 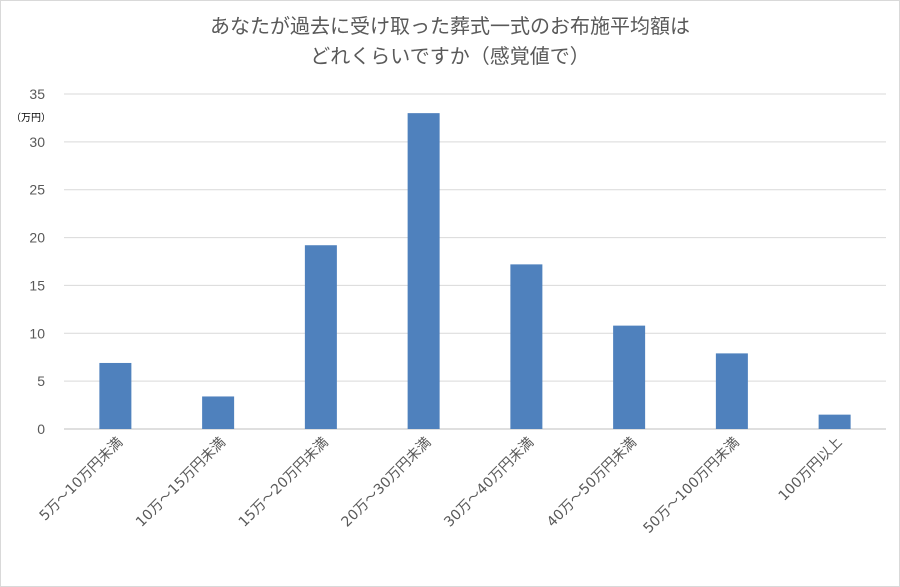 What do you see at coordinates (450, 26) in the screenshot?
I see `chart-title-line-1: あなたが過去に受け取った葬式一式のお布施平均額は` at bounding box center [450, 26].